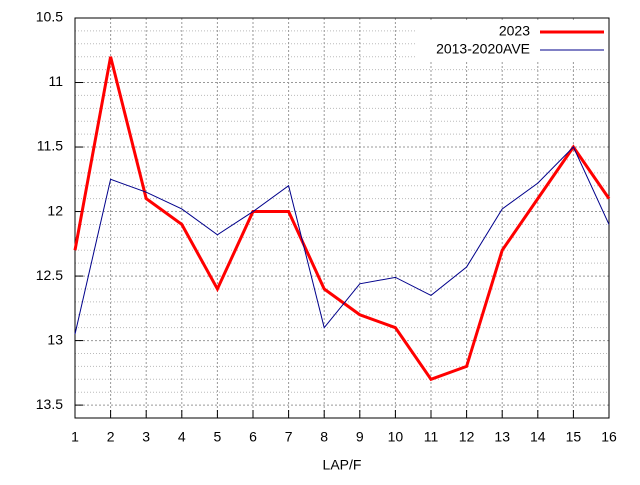  What do you see at coordinates (50, 146) in the screenshot?
I see `y-tick-label: 11.5` at bounding box center [50, 146].